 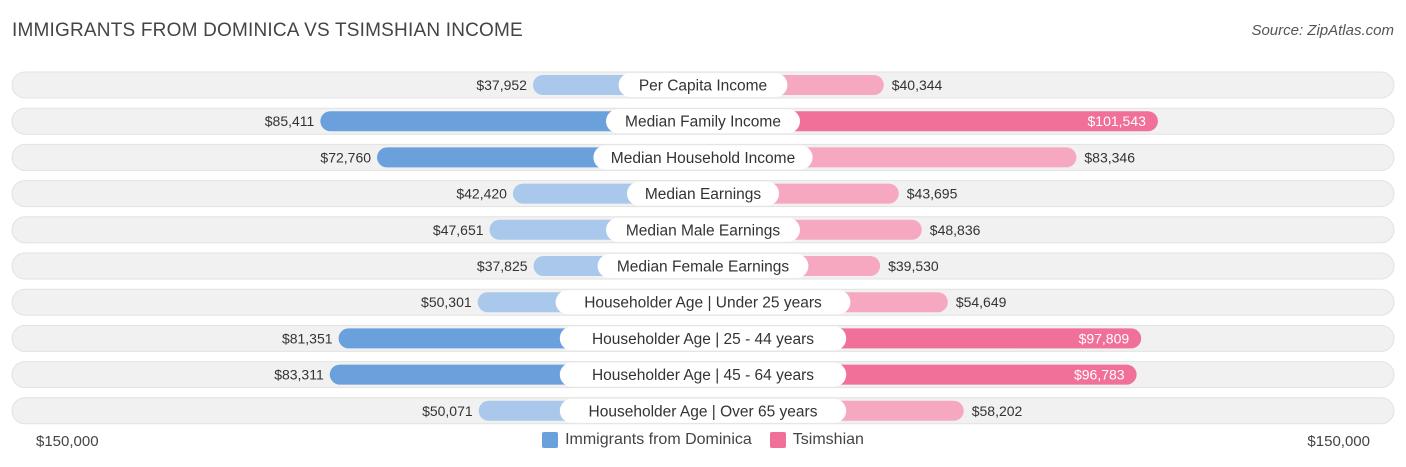 What do you see at coordinates (777, 440) in the screenshot?
I see `legend-swatch-right` at bounding box center [777, 440].